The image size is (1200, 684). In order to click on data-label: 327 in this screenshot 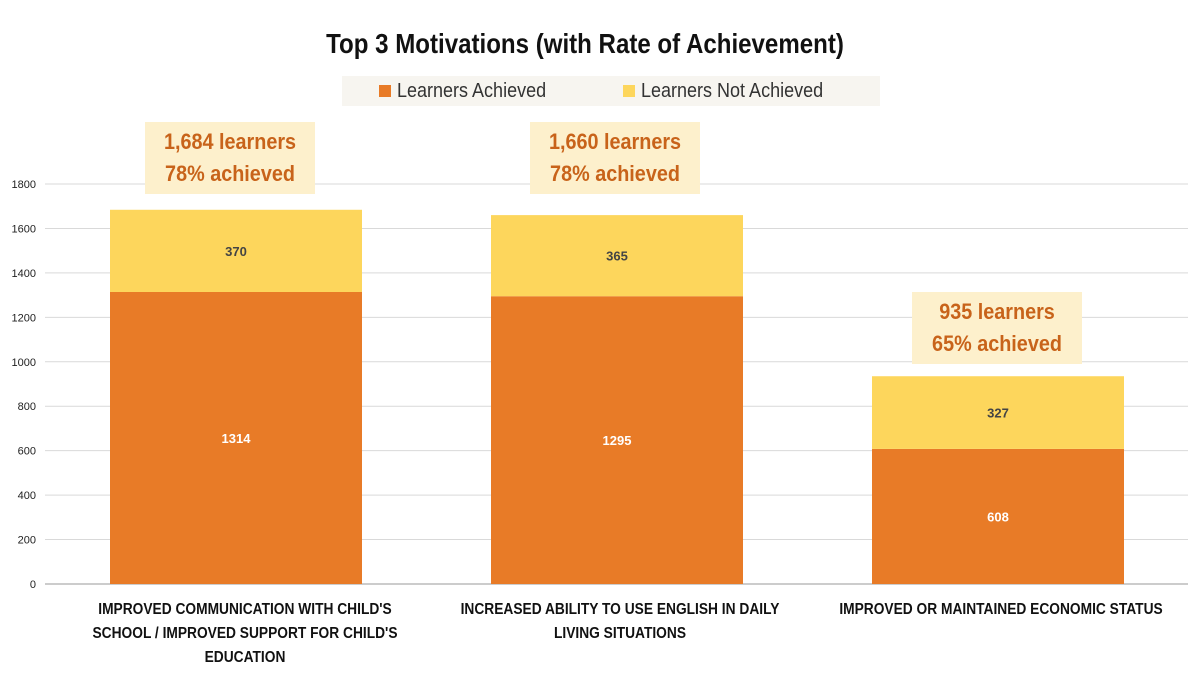, I will do `click(998, 413)`.